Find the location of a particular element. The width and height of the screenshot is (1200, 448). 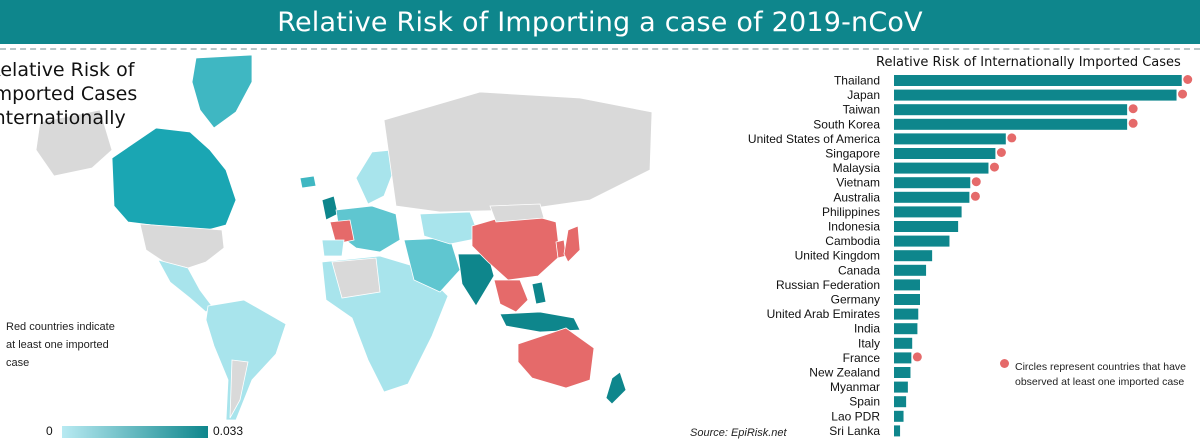

bar-category-label: India is located at coordinates (867, 329).